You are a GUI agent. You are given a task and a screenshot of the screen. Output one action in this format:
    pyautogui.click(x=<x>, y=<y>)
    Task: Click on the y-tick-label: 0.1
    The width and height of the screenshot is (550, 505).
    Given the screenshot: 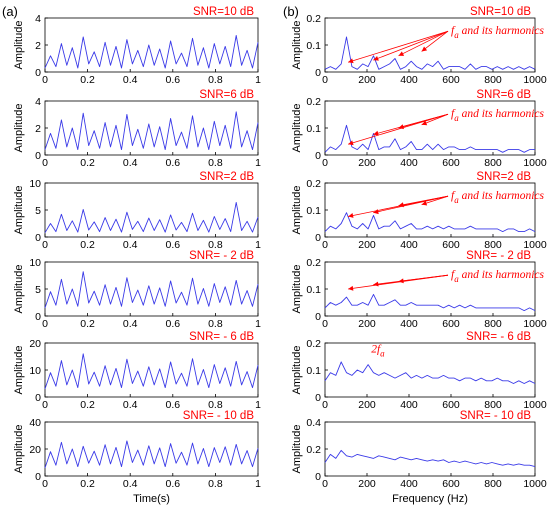 What is the action you would take?
    pyautogui.click(x=313, y=290)
    